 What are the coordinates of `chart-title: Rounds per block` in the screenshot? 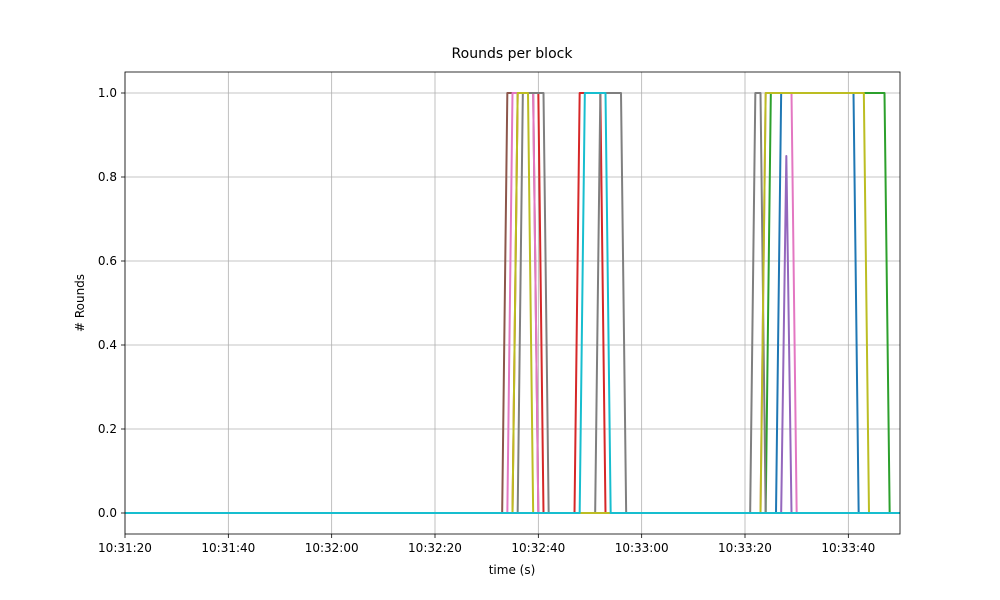 It's located at (513, 54).